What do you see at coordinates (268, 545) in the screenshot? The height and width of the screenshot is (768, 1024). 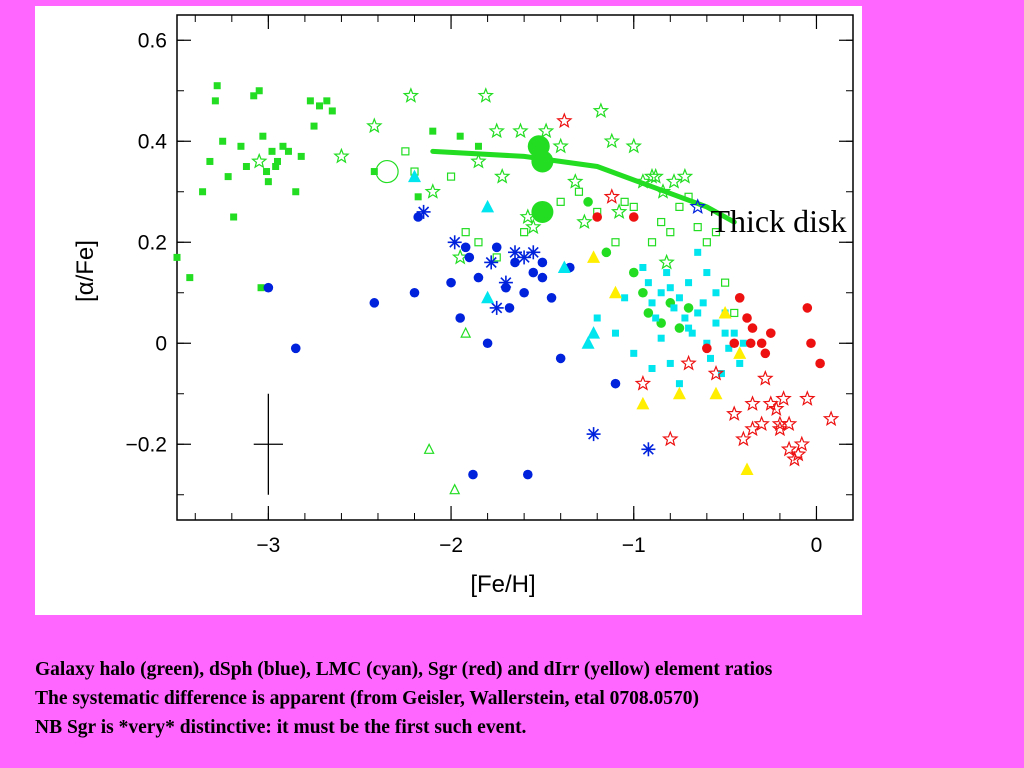 I see `x-tick-label: −3` at bounding box center [268, 545].